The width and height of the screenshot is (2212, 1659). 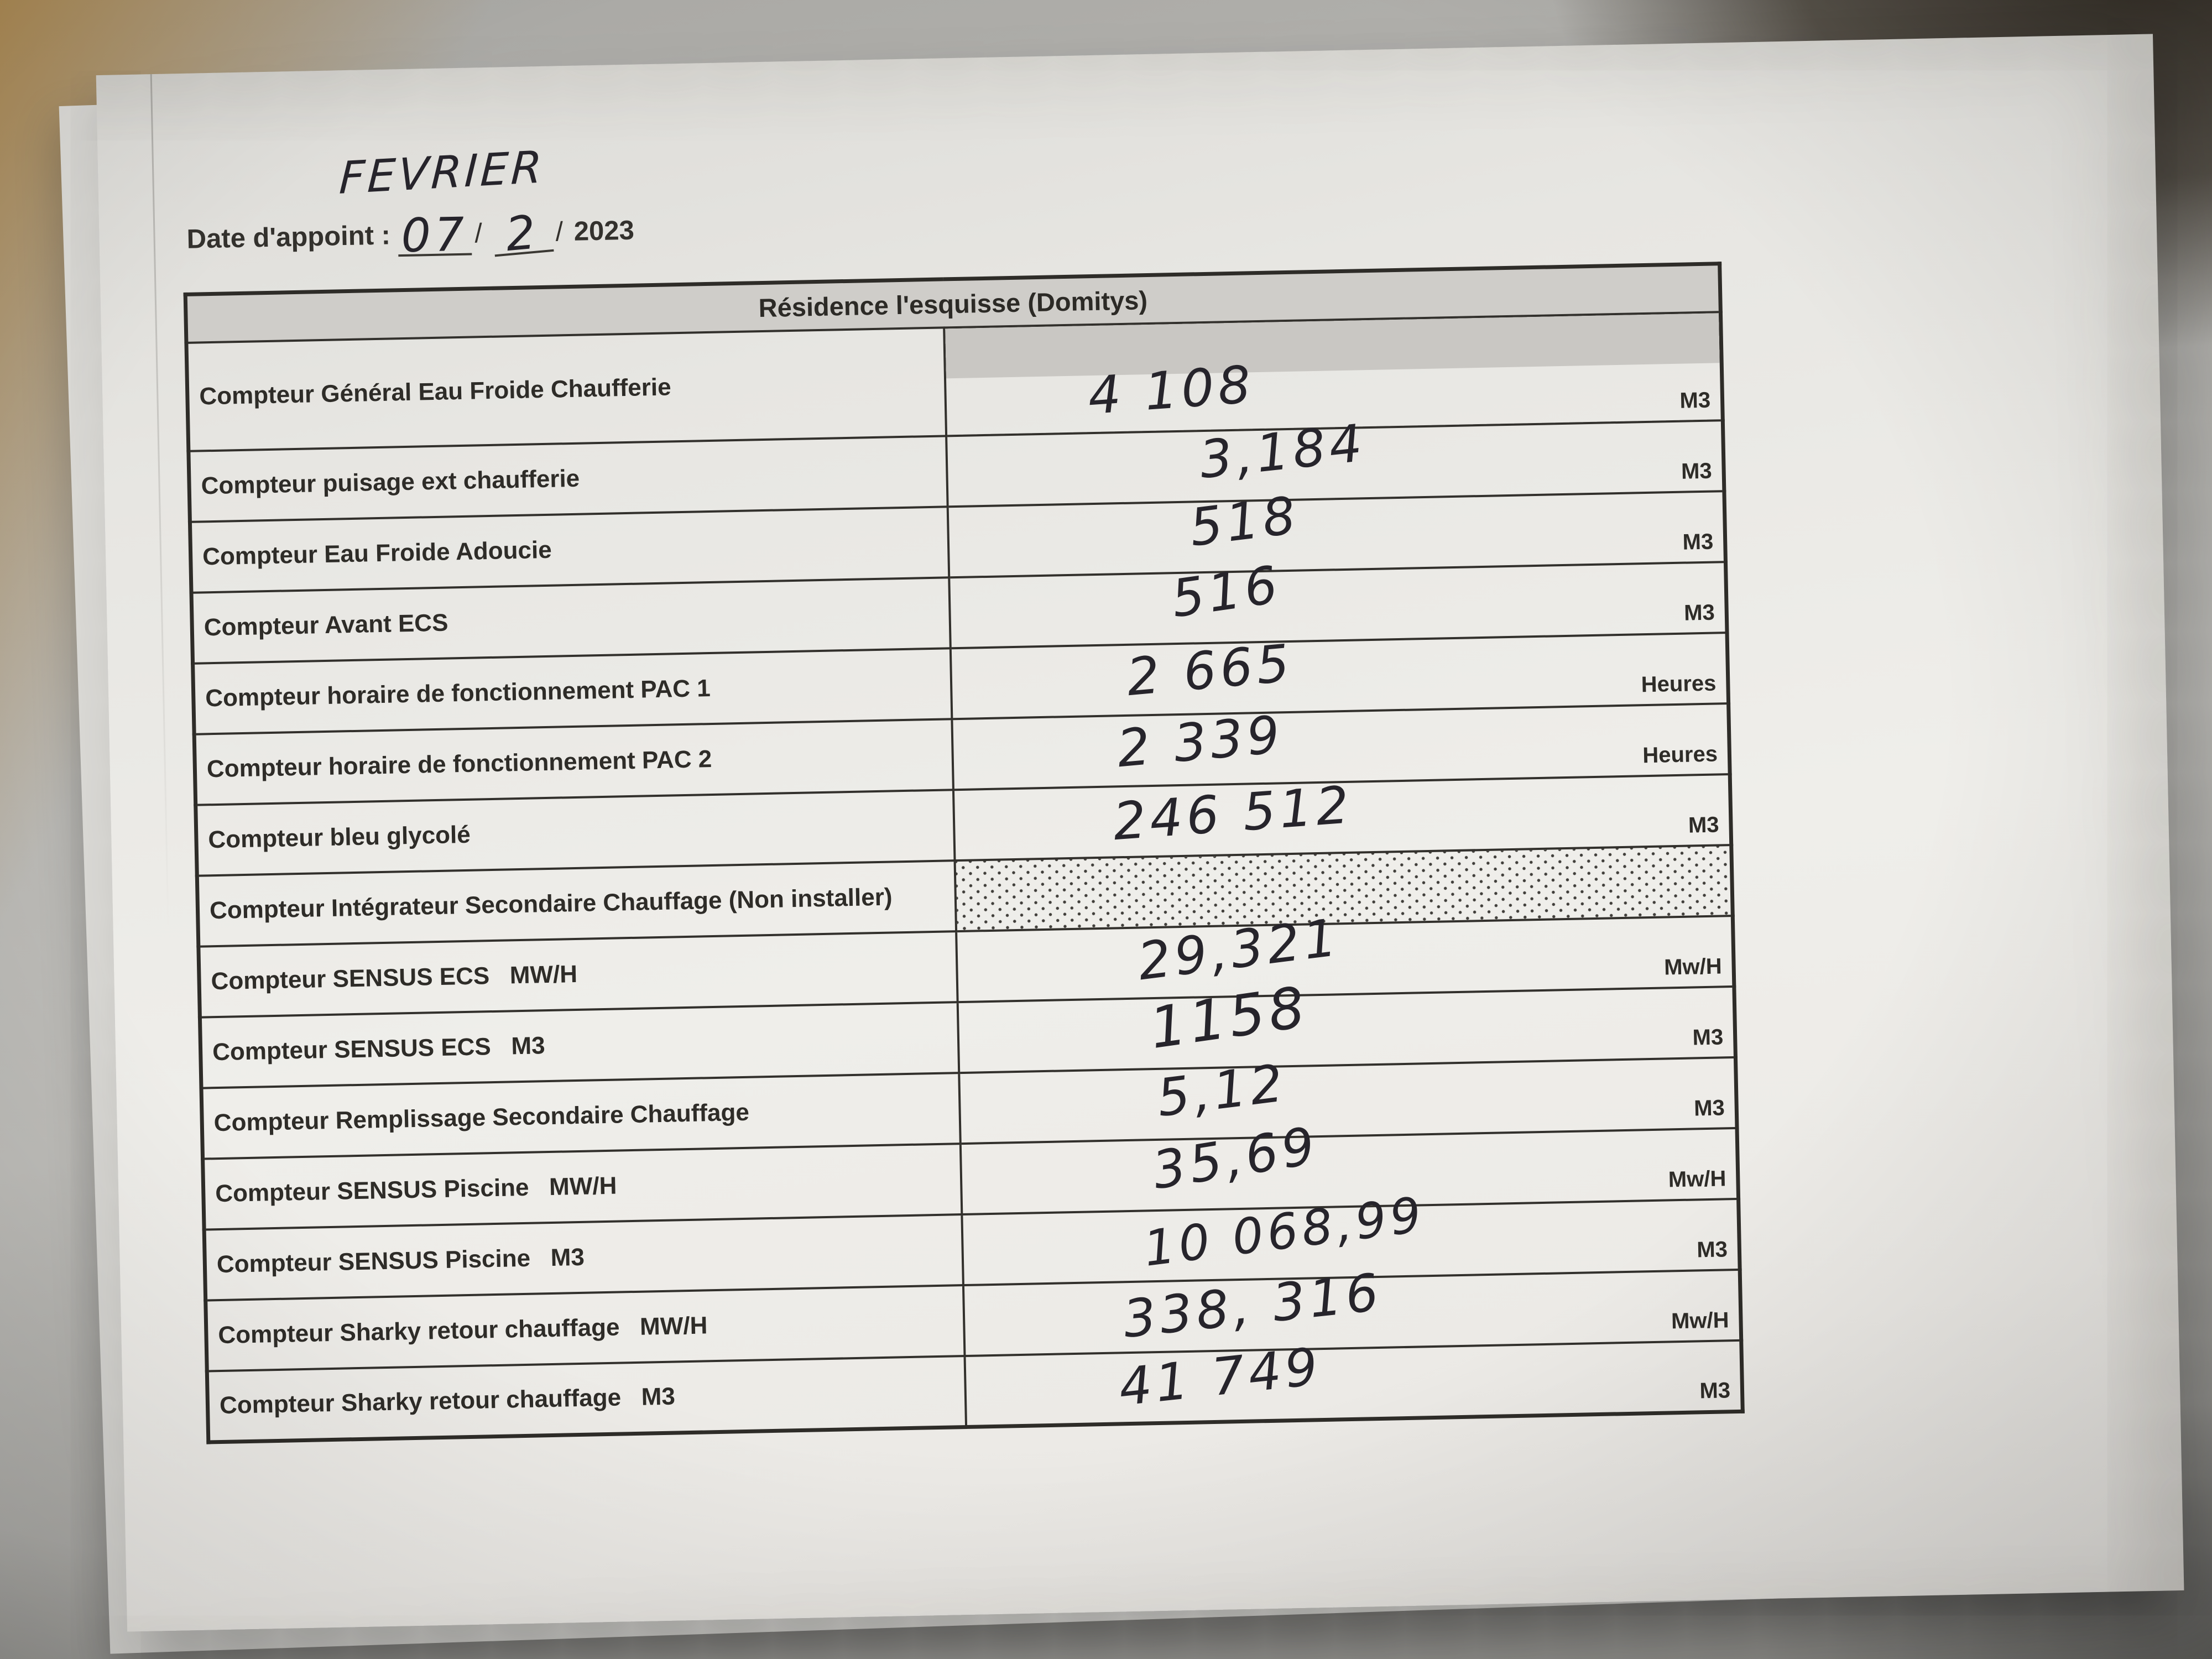 I want to click on meter-value-cell: 41 749 M3, so click(x=1353, y=1382).